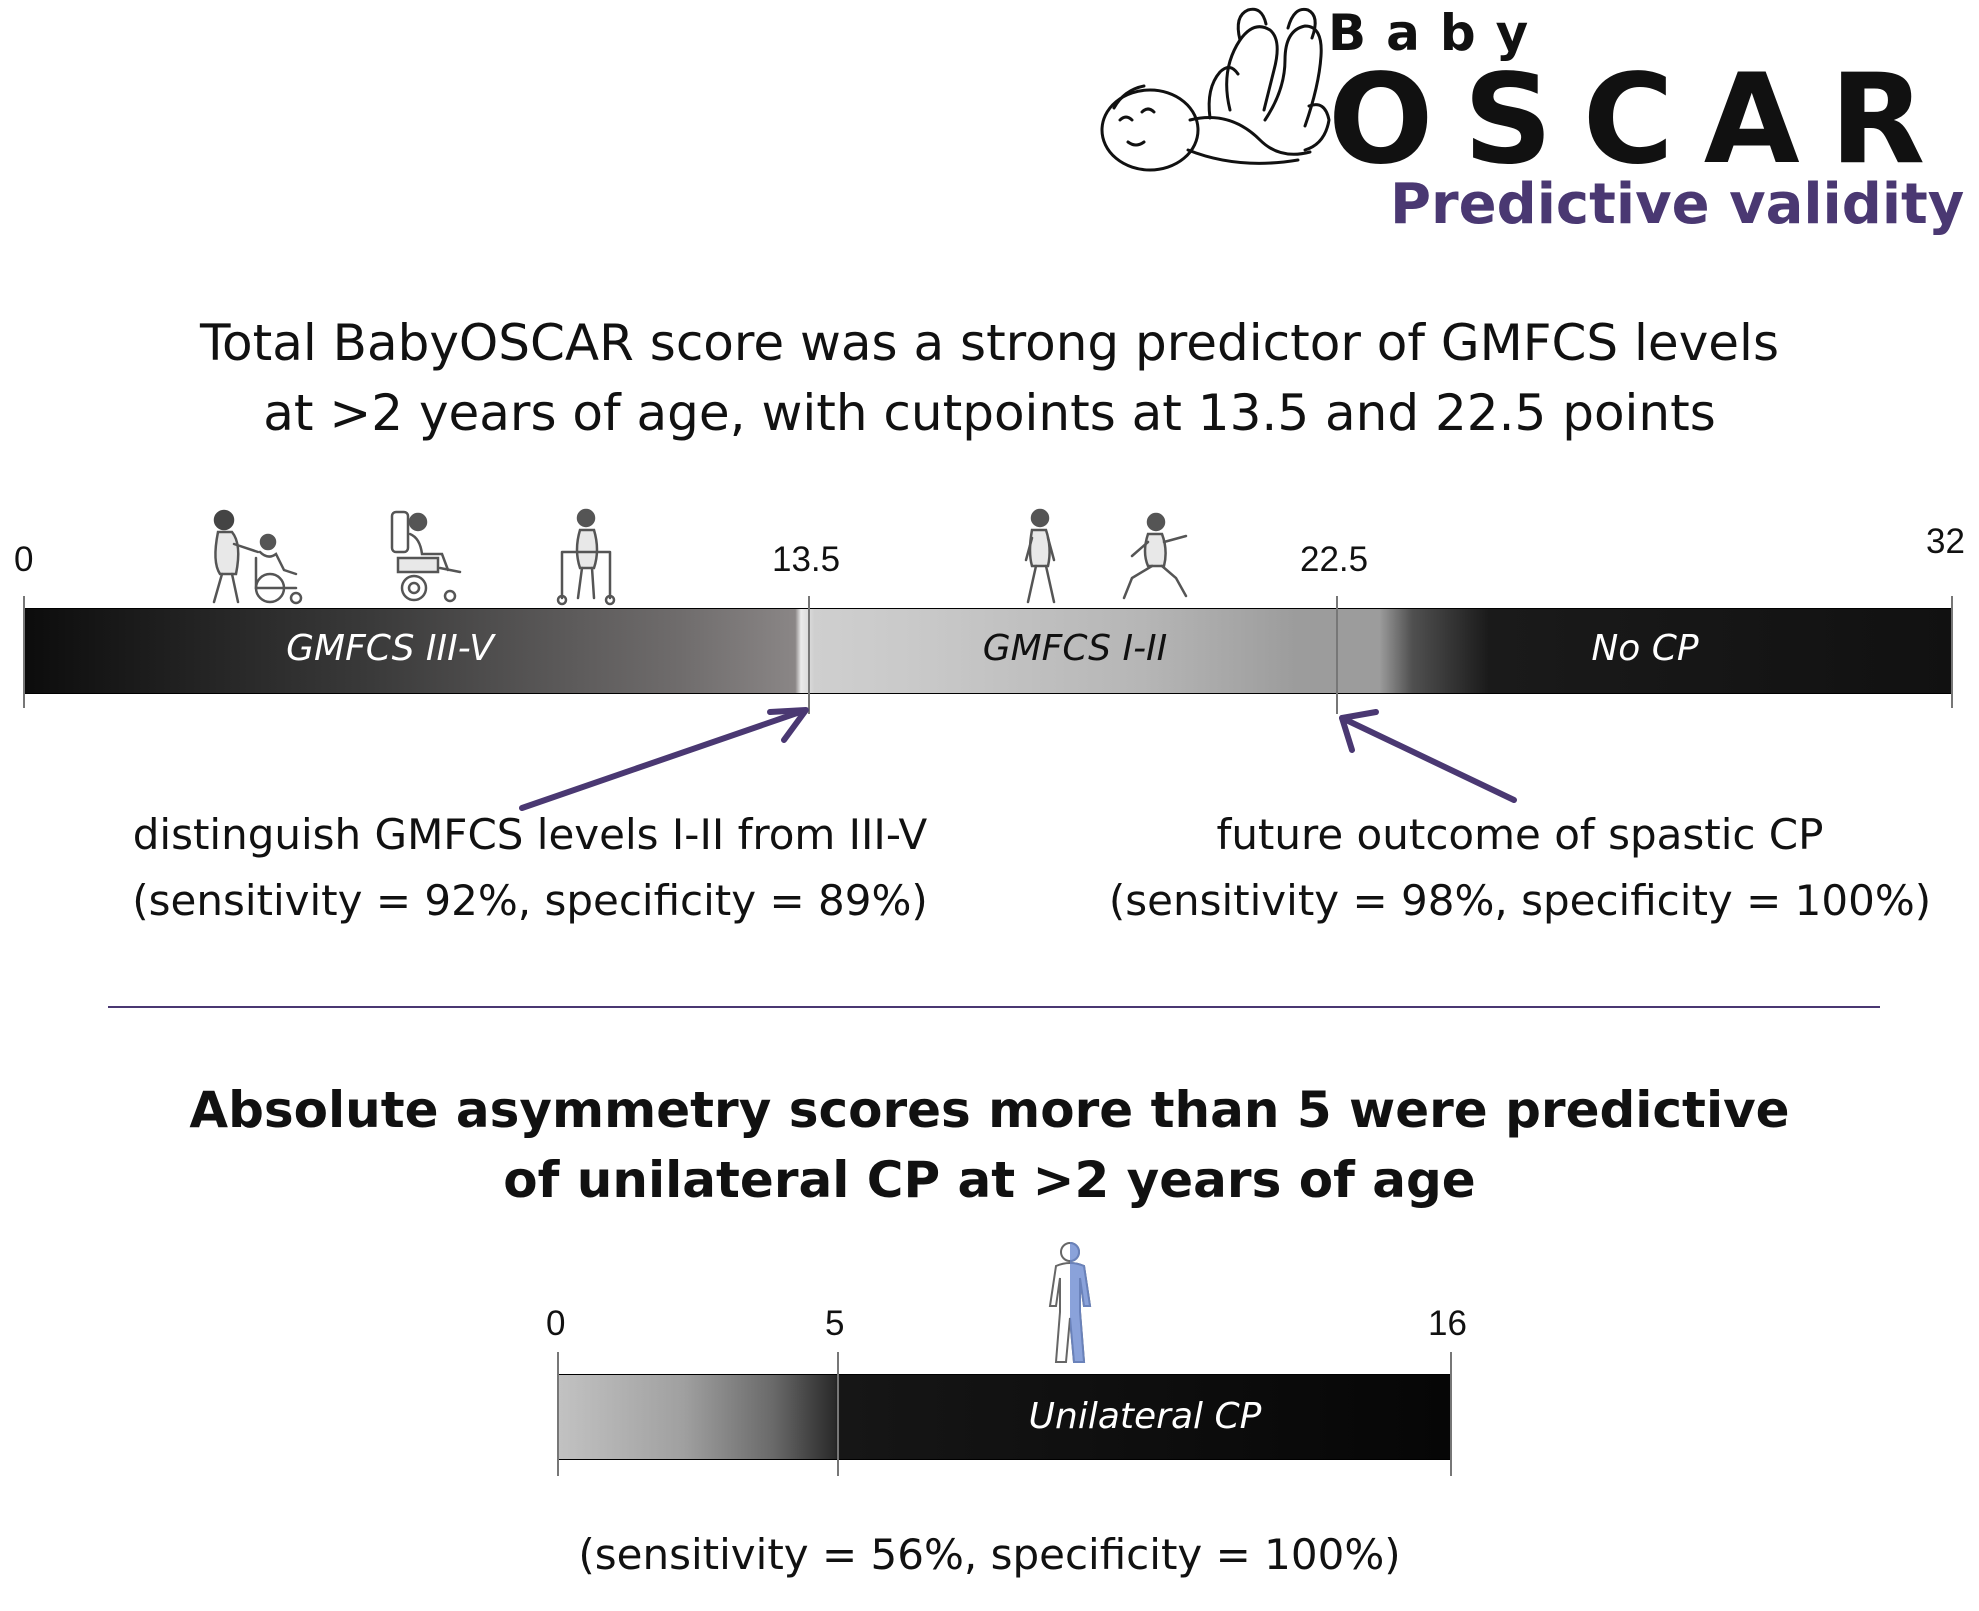 This screenshot has width=1979, height=1611. What do you see at coordinates (1447, 1323) in the screenshot?
I see `scale2-tick-16: 16` at bounding box center [1447, 1323].